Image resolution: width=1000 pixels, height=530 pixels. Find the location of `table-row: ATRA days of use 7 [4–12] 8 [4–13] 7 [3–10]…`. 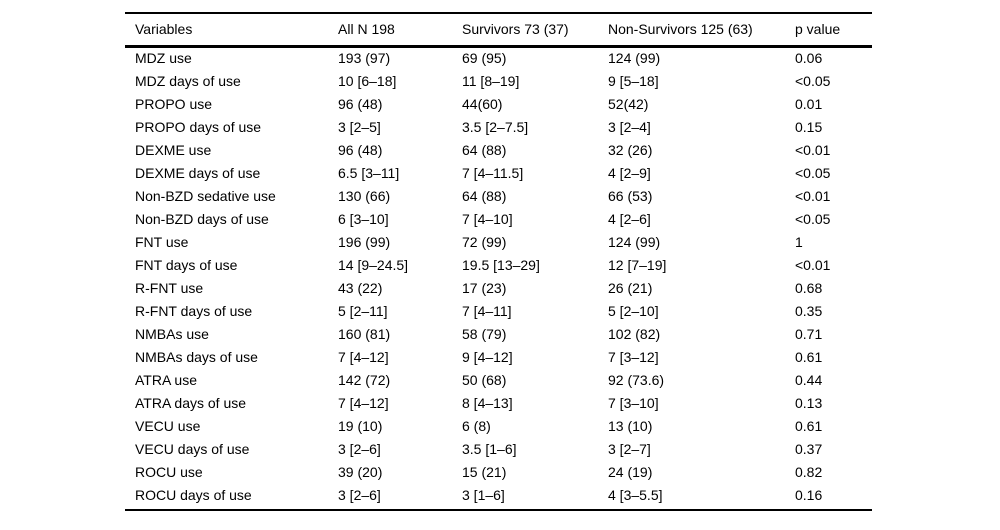

table-row: ATRA days of use 7 [4–12] 8 [4–13] 7 [3–10]… is located at coordinates (498, 402).